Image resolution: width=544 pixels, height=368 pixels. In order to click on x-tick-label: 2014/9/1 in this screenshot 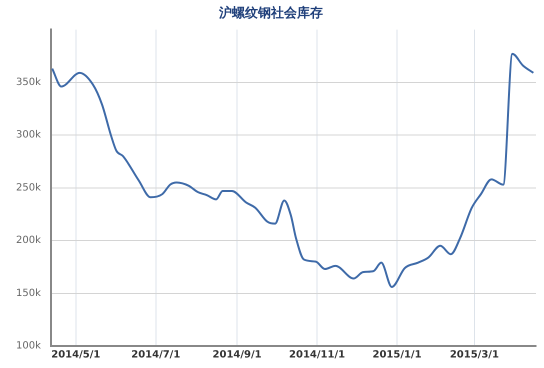, I will do `click(237, 355)`.